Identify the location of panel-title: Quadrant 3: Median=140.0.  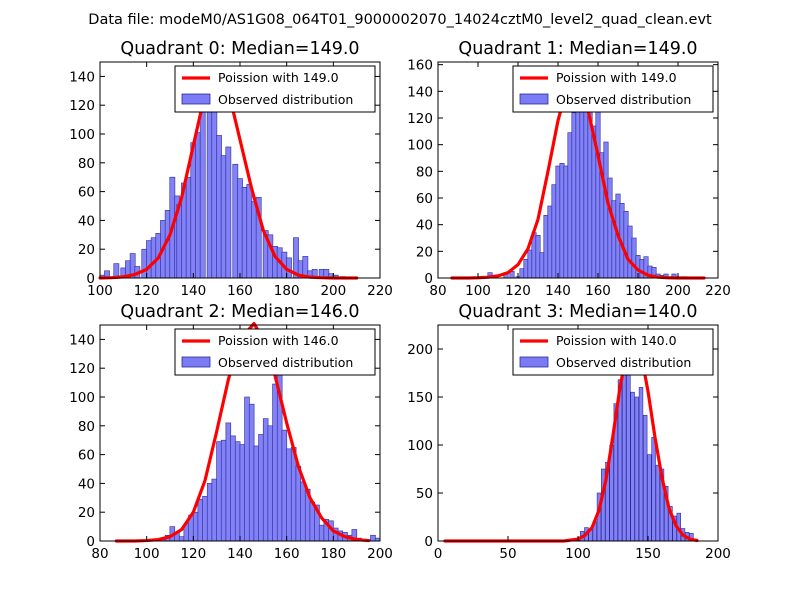
(577, 312).